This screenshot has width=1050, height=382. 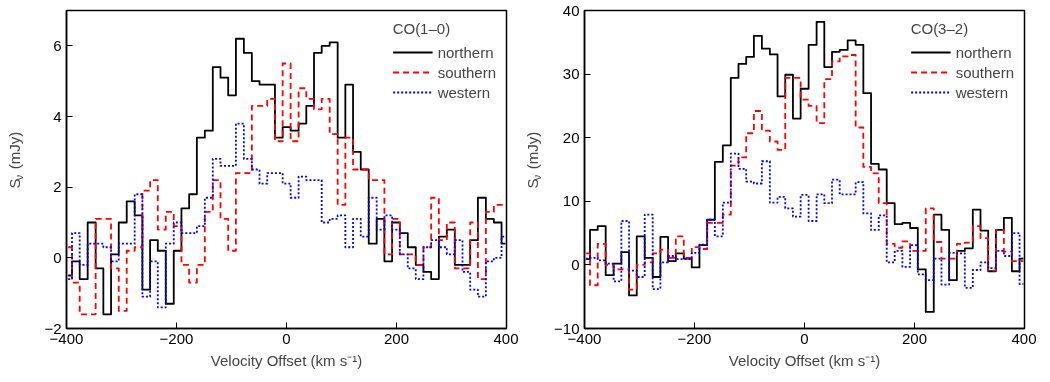 What do you see at coordinates (571, 201) in the screenshot?
I see `y-tick-label: 10` at bounding box center [571, 201].